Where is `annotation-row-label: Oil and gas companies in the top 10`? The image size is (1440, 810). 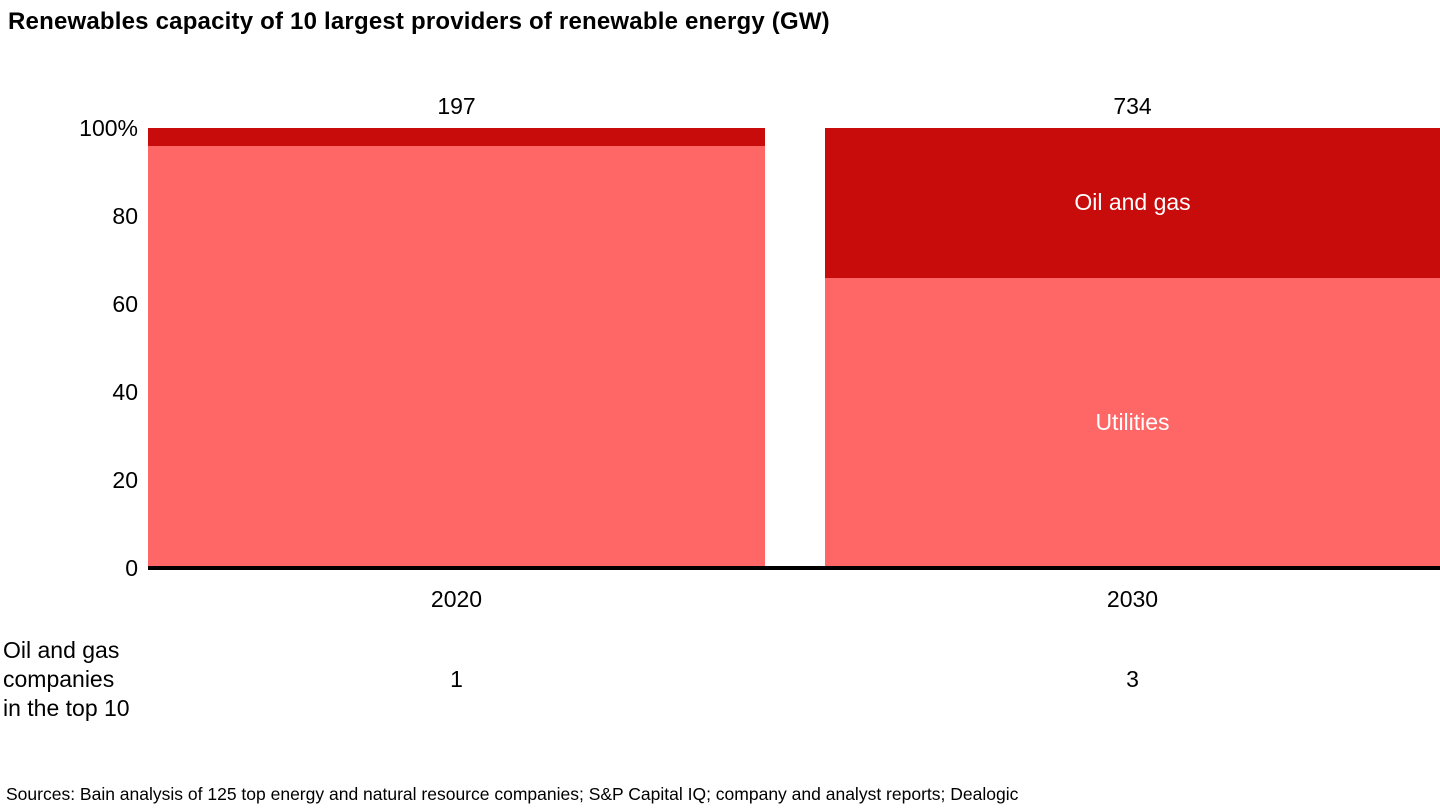 annotation-row-label: Oil and gas companies in the top 10 is located at coordinates (66, 679).